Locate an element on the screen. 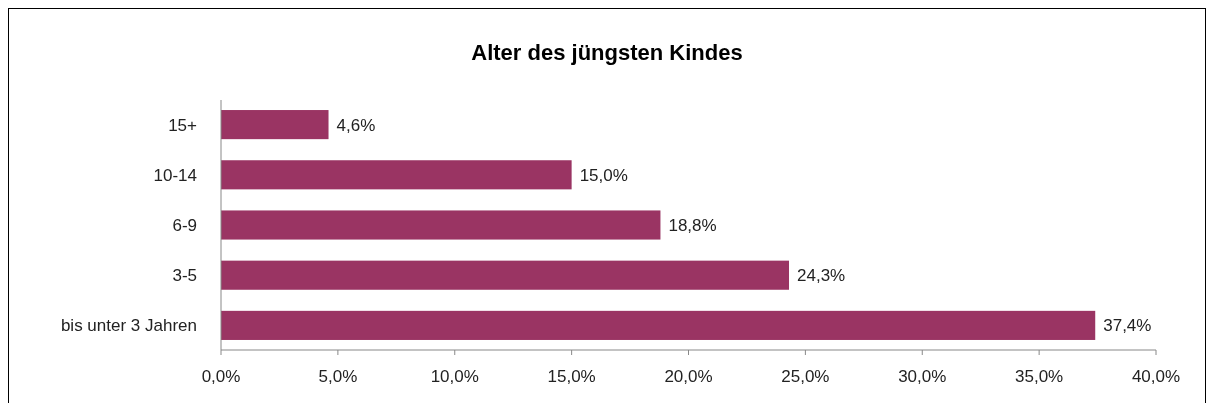  x-tick-label: 10,0% is located at coordinates (454, 376).